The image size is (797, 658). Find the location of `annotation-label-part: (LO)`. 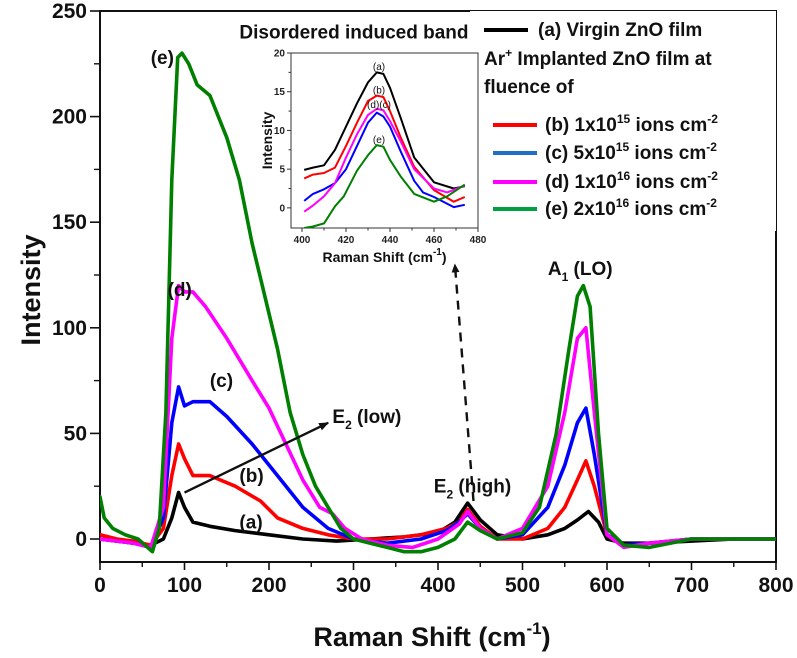

annotation-label-part: (LO) is located at coordinates (590, 269).